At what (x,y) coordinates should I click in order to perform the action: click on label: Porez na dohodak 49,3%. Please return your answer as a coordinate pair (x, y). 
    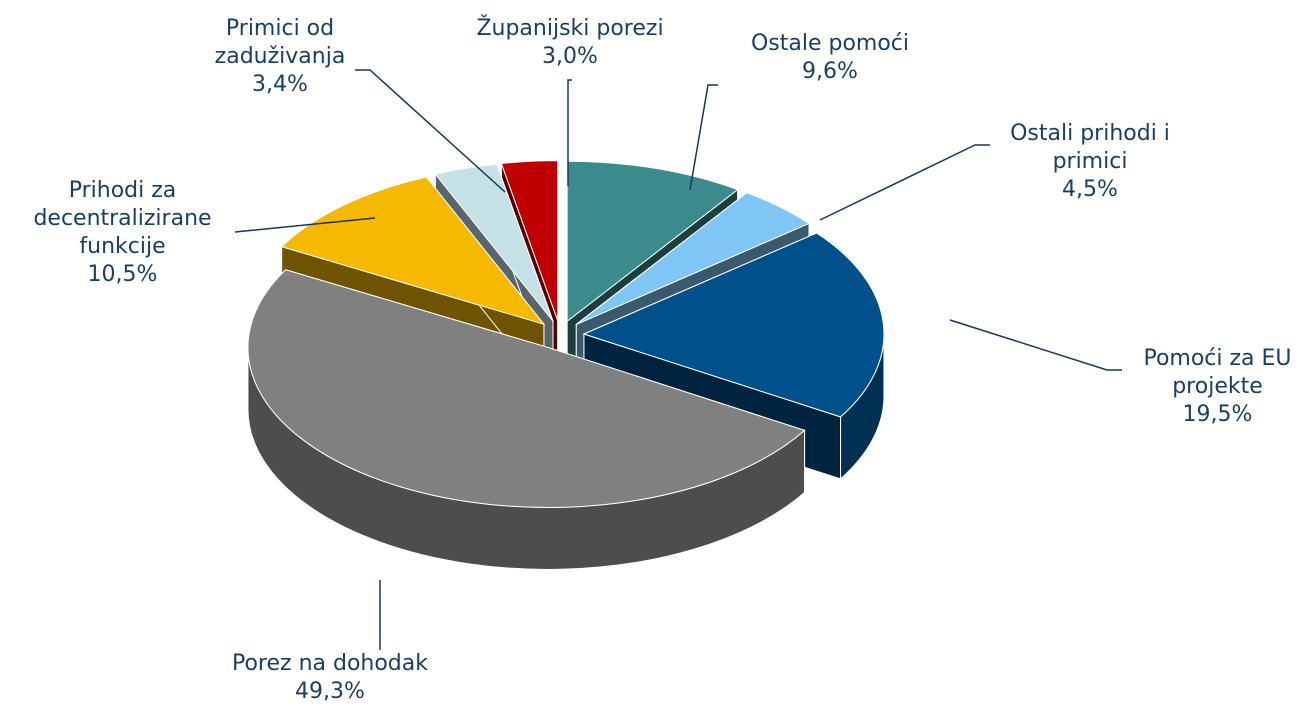
    Looking at the image, I should click on (330, 678).